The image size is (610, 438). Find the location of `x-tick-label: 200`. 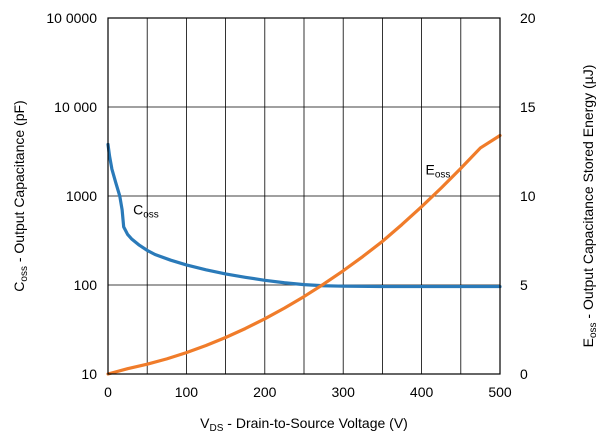

x-tick-label: 200 is located at coordinates (265, 392).